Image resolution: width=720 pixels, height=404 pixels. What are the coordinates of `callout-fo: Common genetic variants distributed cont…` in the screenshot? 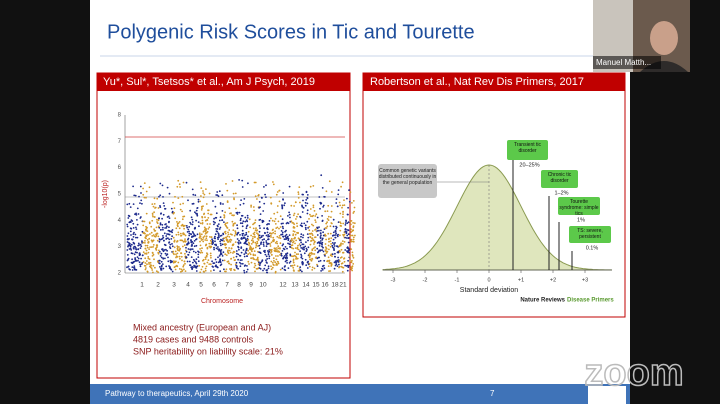 It's located at (408, 177).